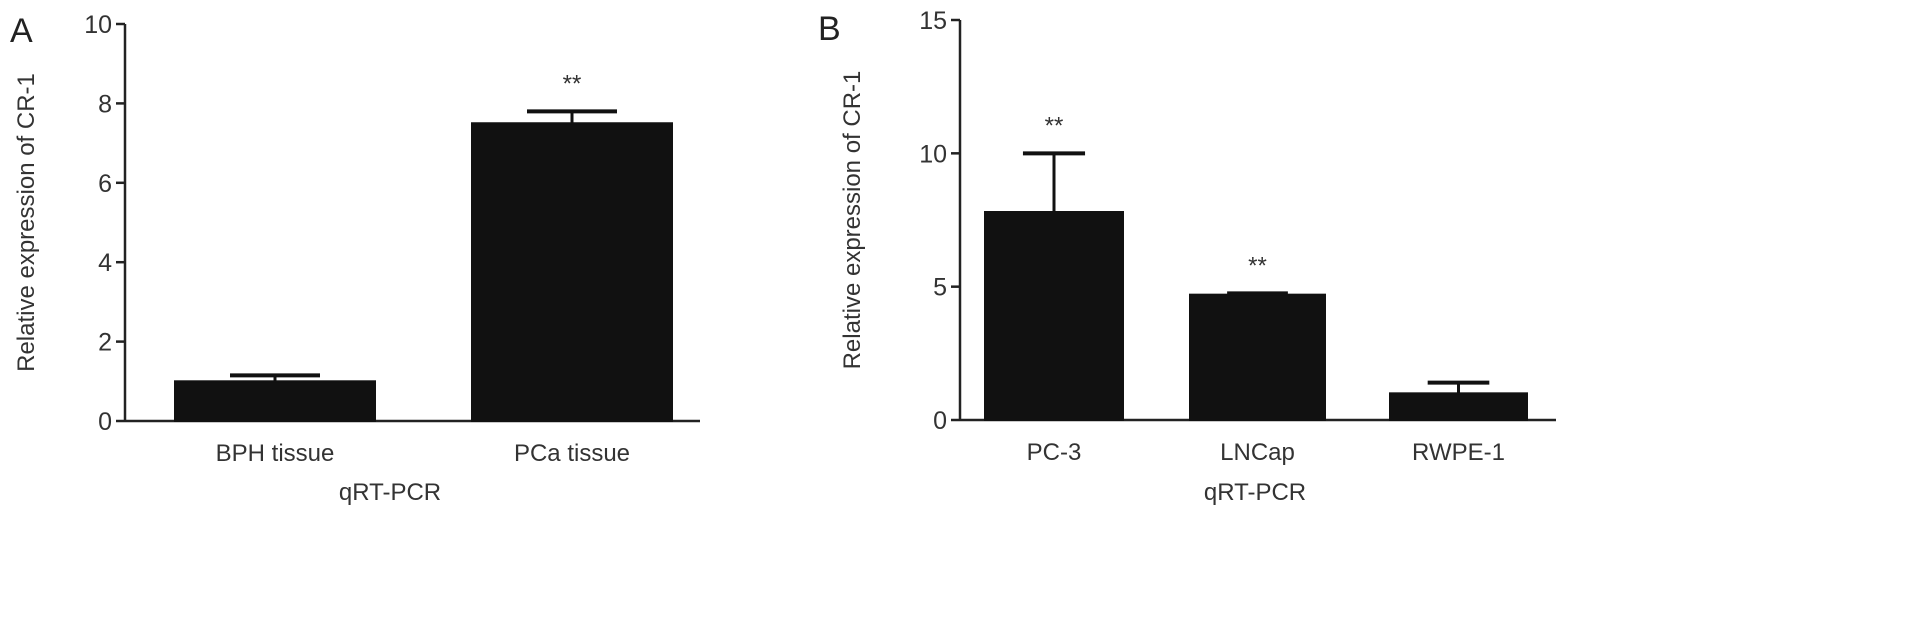 This screenshot has height=627, width=1913. I want to click on x-tick-label: BPH tissue, so click(275, 453).